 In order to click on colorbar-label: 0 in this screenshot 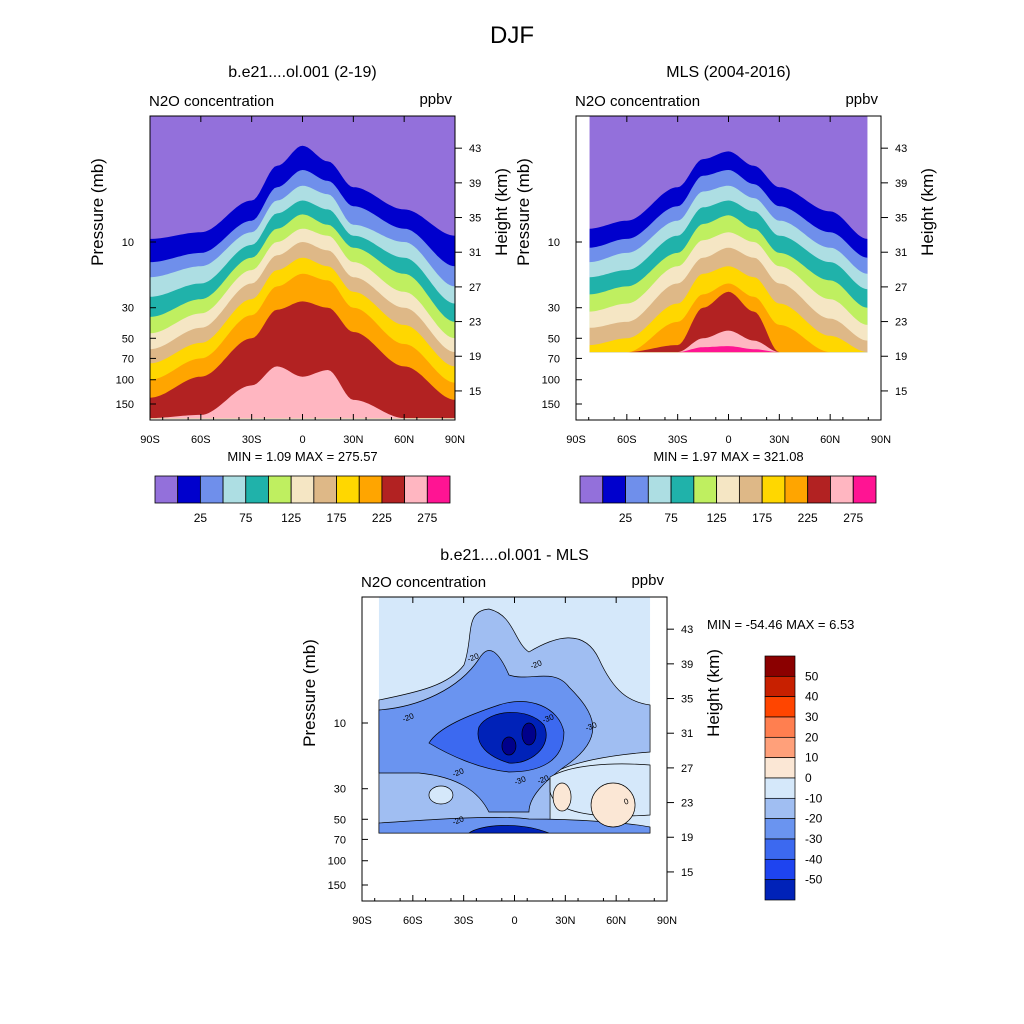, I will do `click(808, 778)`.